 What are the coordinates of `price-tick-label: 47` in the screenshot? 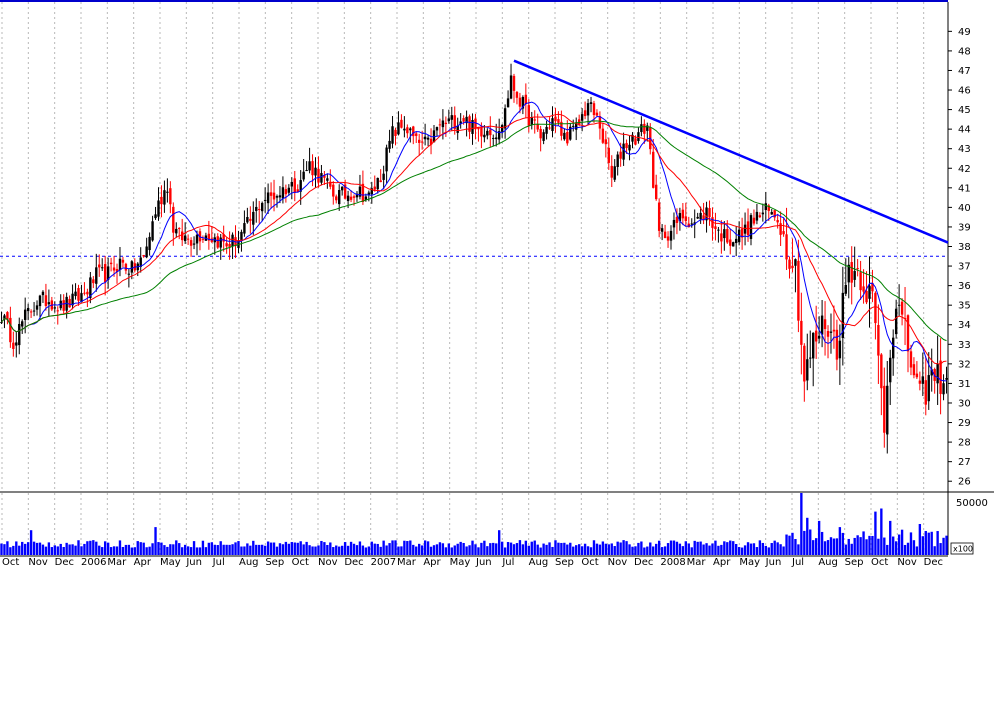 It's located at (964, 71).